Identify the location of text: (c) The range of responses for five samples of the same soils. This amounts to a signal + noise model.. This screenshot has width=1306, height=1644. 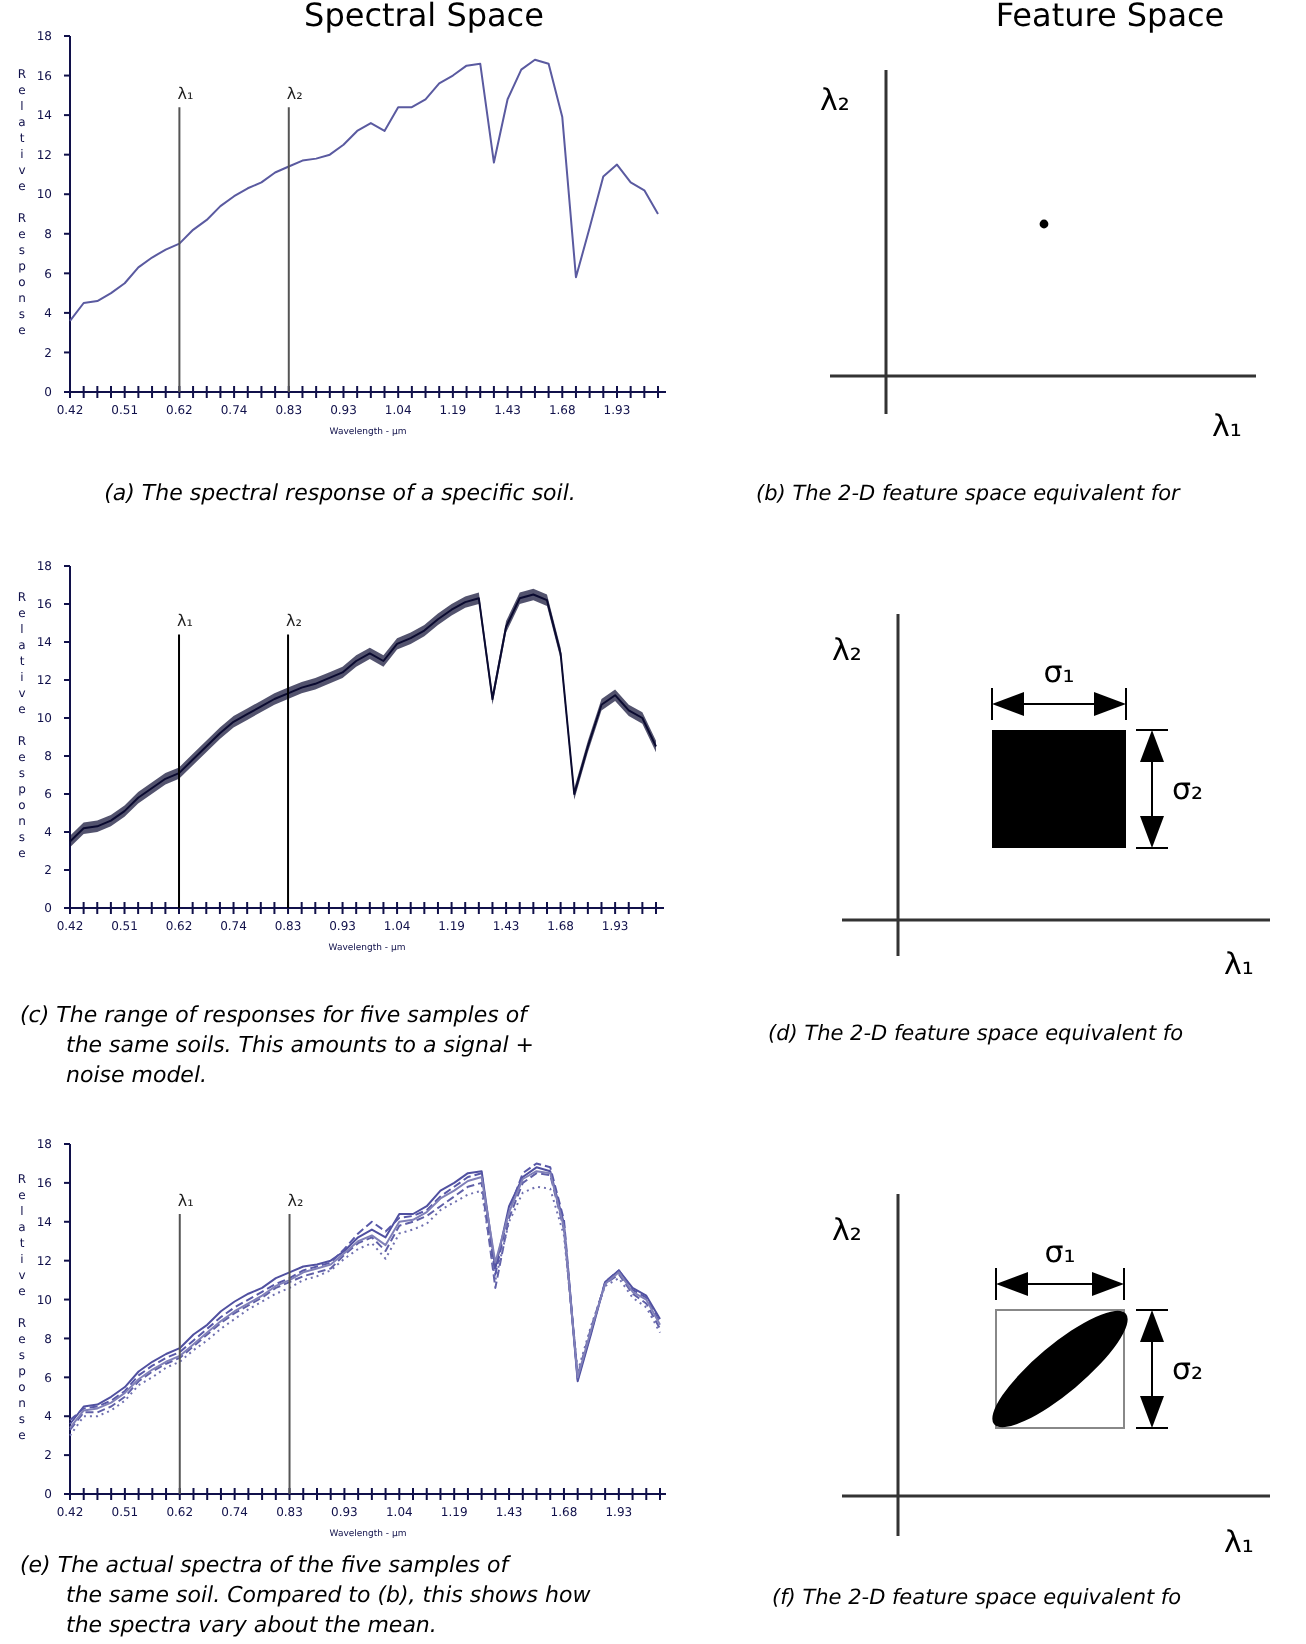
(277, 1045).